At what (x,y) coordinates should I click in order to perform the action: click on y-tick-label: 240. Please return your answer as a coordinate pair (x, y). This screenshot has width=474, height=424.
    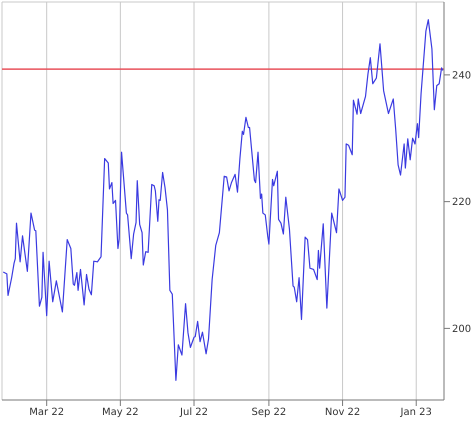
    Looking at the image, I should click on (462, 76).